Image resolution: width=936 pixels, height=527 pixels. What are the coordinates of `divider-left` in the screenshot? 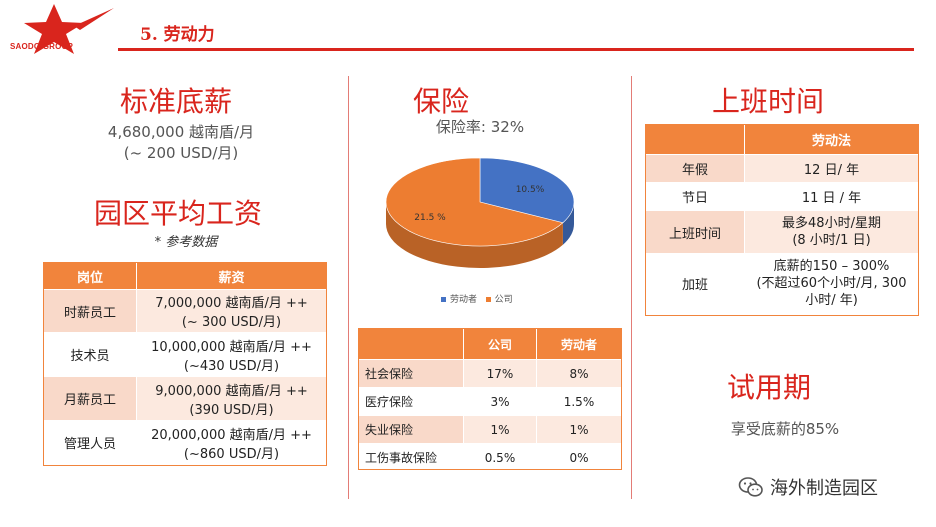 It's located at (348, 287).